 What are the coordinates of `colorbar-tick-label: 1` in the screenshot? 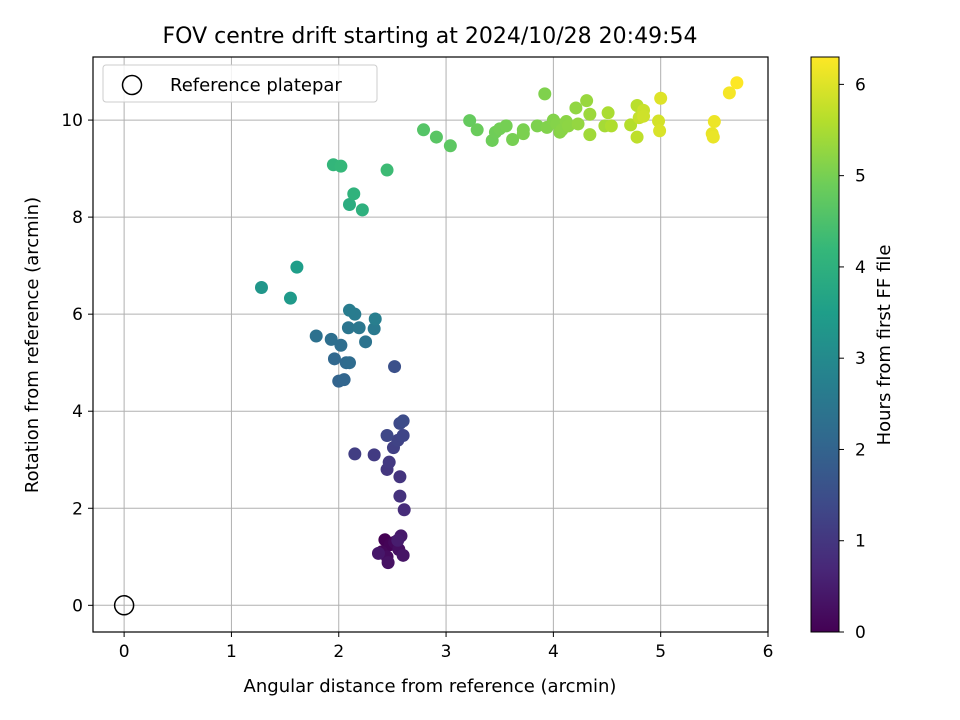 It's located at (860, 542).